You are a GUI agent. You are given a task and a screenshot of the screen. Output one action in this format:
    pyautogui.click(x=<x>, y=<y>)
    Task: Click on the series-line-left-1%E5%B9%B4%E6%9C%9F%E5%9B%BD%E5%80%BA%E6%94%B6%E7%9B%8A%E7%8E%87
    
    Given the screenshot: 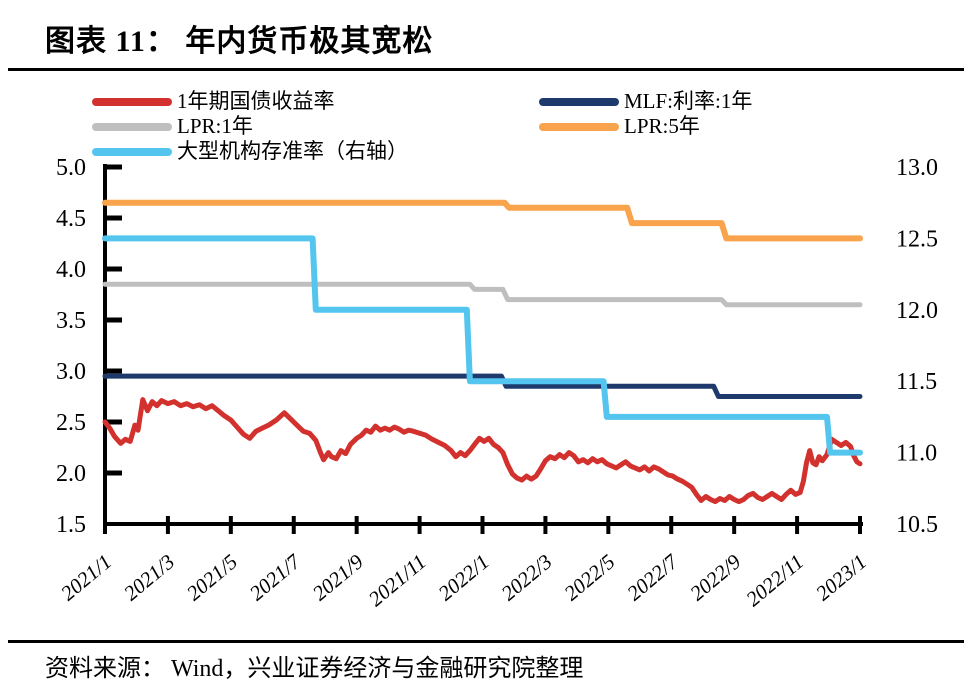 What is the action you would take?
    pyautogui.click(x=482, y=451)
    